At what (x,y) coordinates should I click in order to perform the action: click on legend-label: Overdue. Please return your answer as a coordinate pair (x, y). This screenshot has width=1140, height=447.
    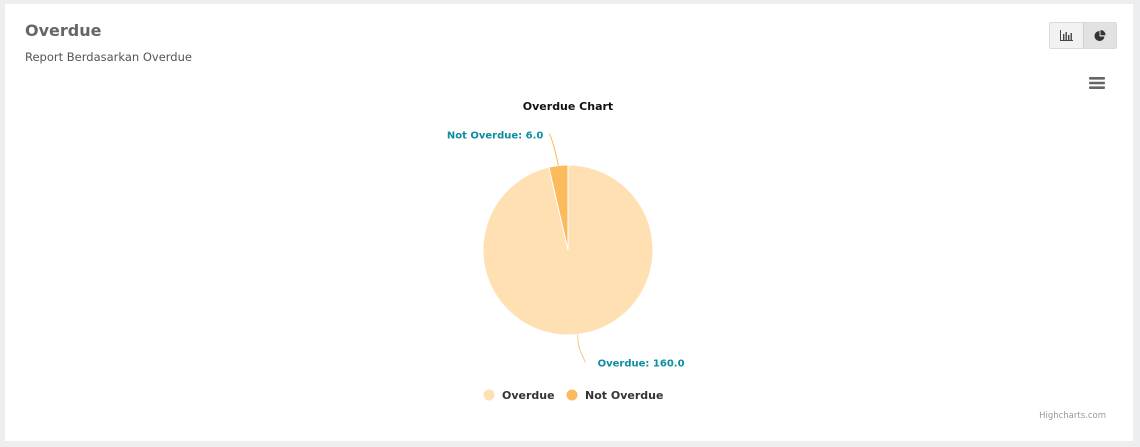
    Looking at the image, I should click on (528, 395).